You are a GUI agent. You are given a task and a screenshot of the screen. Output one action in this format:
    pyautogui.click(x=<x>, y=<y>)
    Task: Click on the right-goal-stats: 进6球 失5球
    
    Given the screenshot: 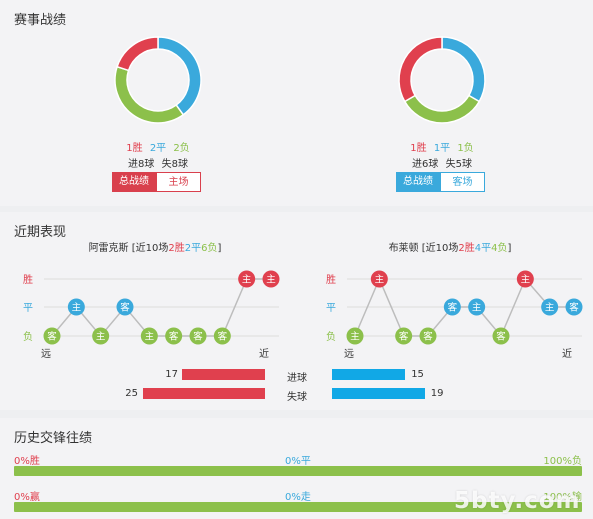 What is the action you would take?
    pyautogui.click(x=442, y=162)
    